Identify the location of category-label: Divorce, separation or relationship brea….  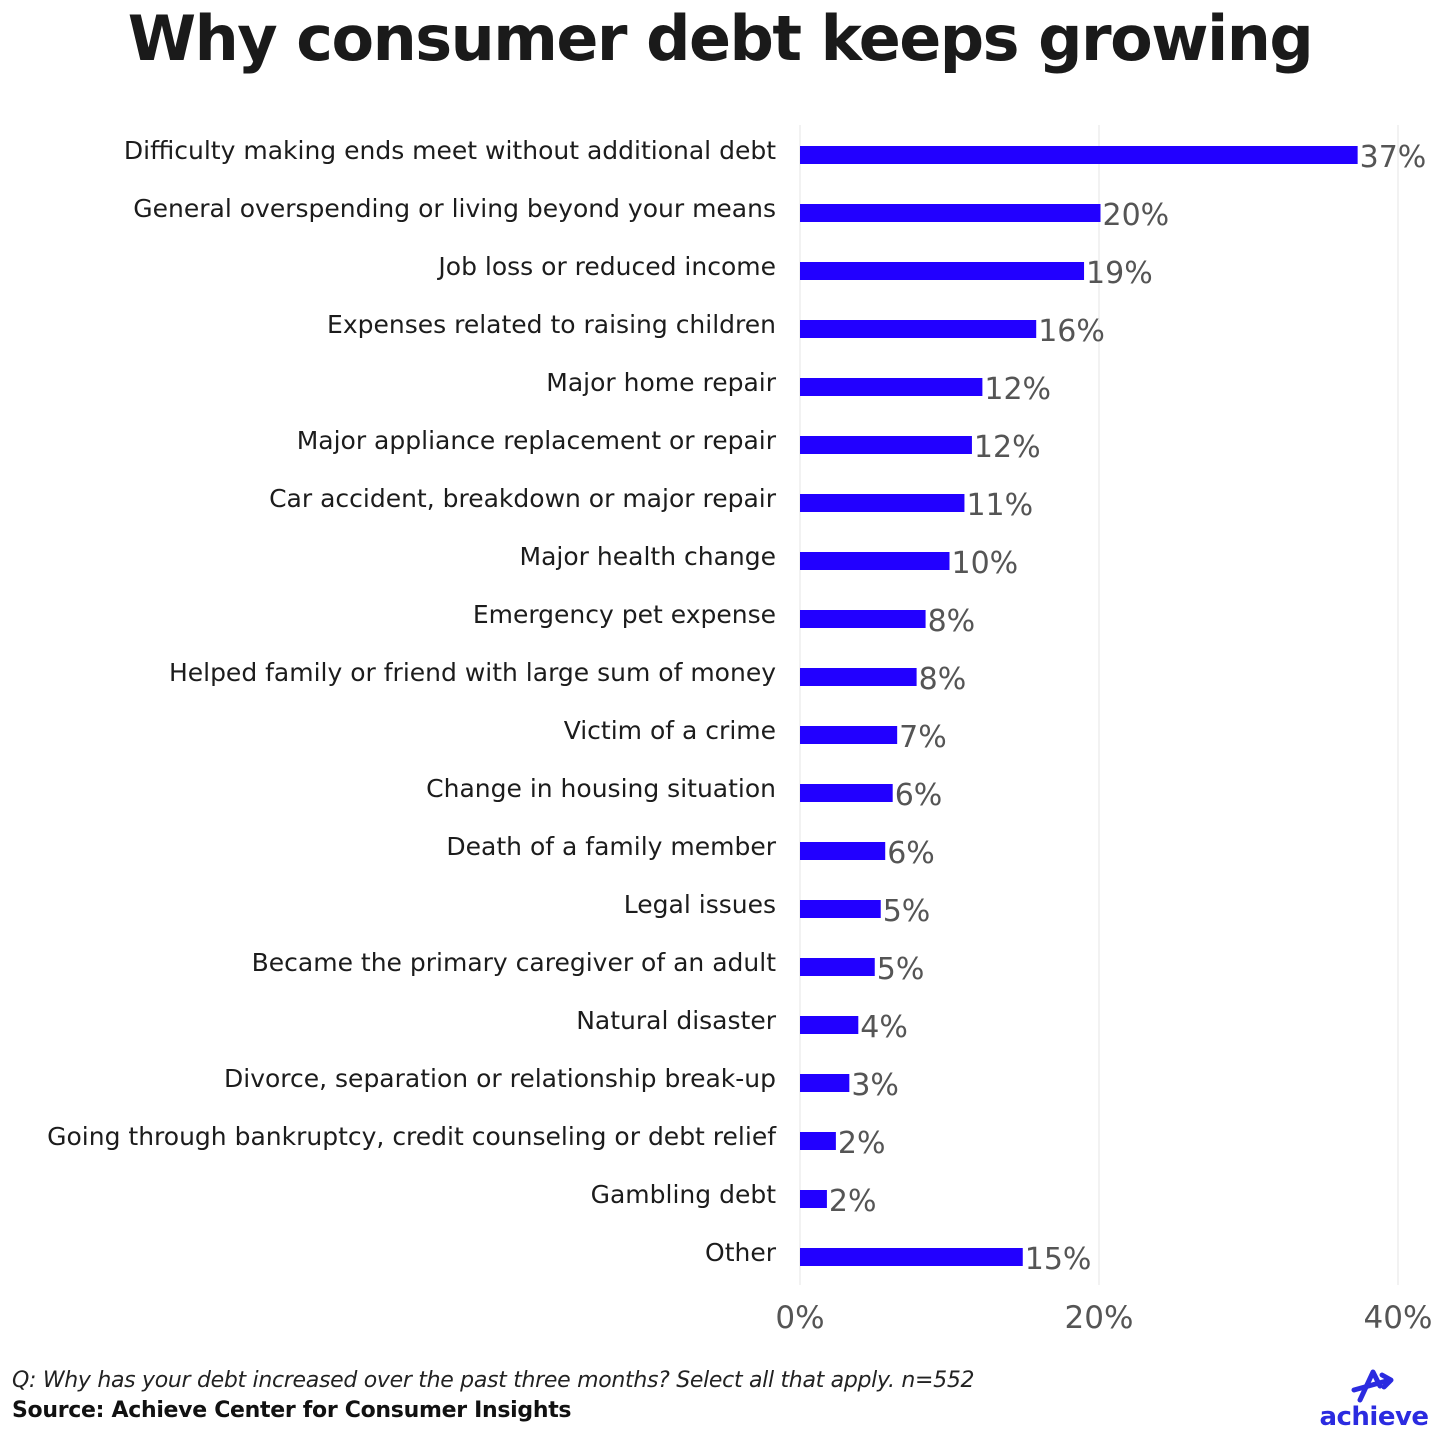
(500, 1078).